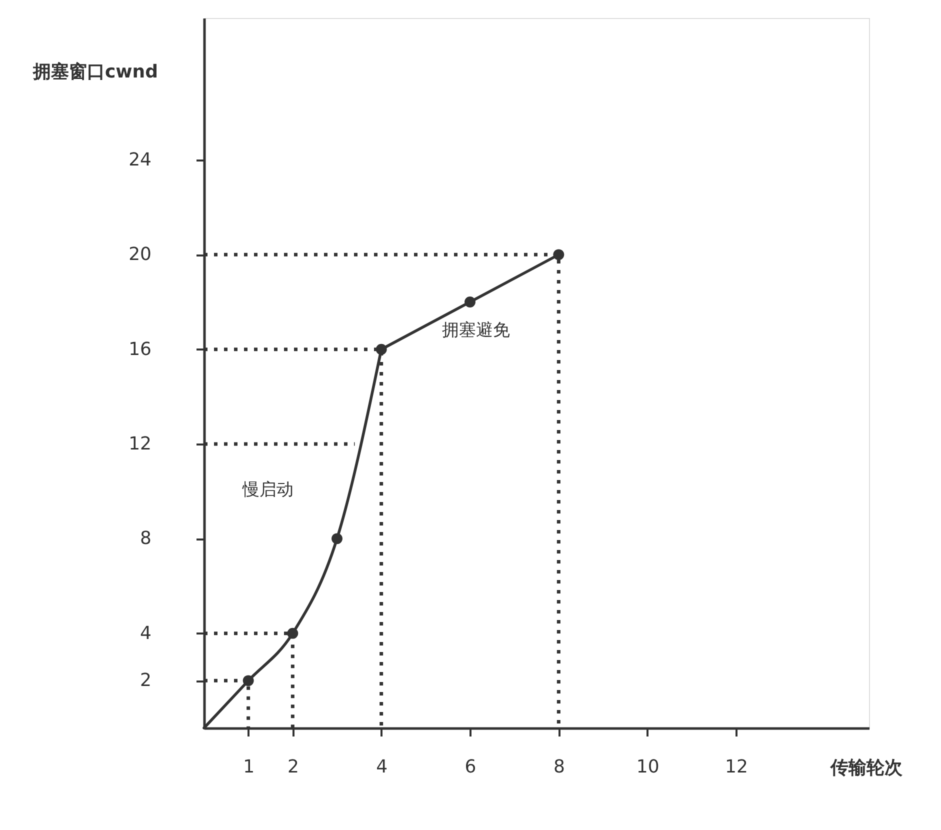  I want to click on x-tick-label: 2, so click(293, 767).